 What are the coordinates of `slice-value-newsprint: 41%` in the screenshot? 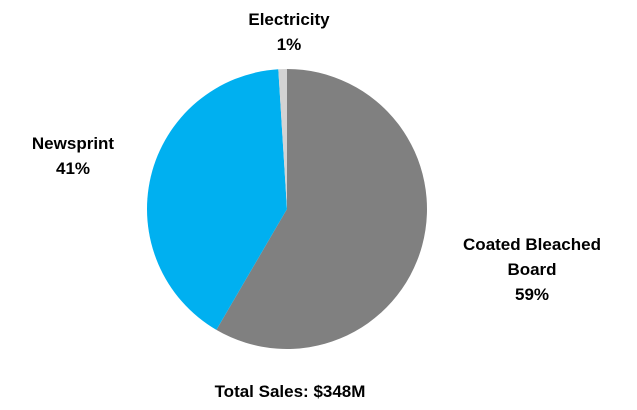 It's located at (73, 168).